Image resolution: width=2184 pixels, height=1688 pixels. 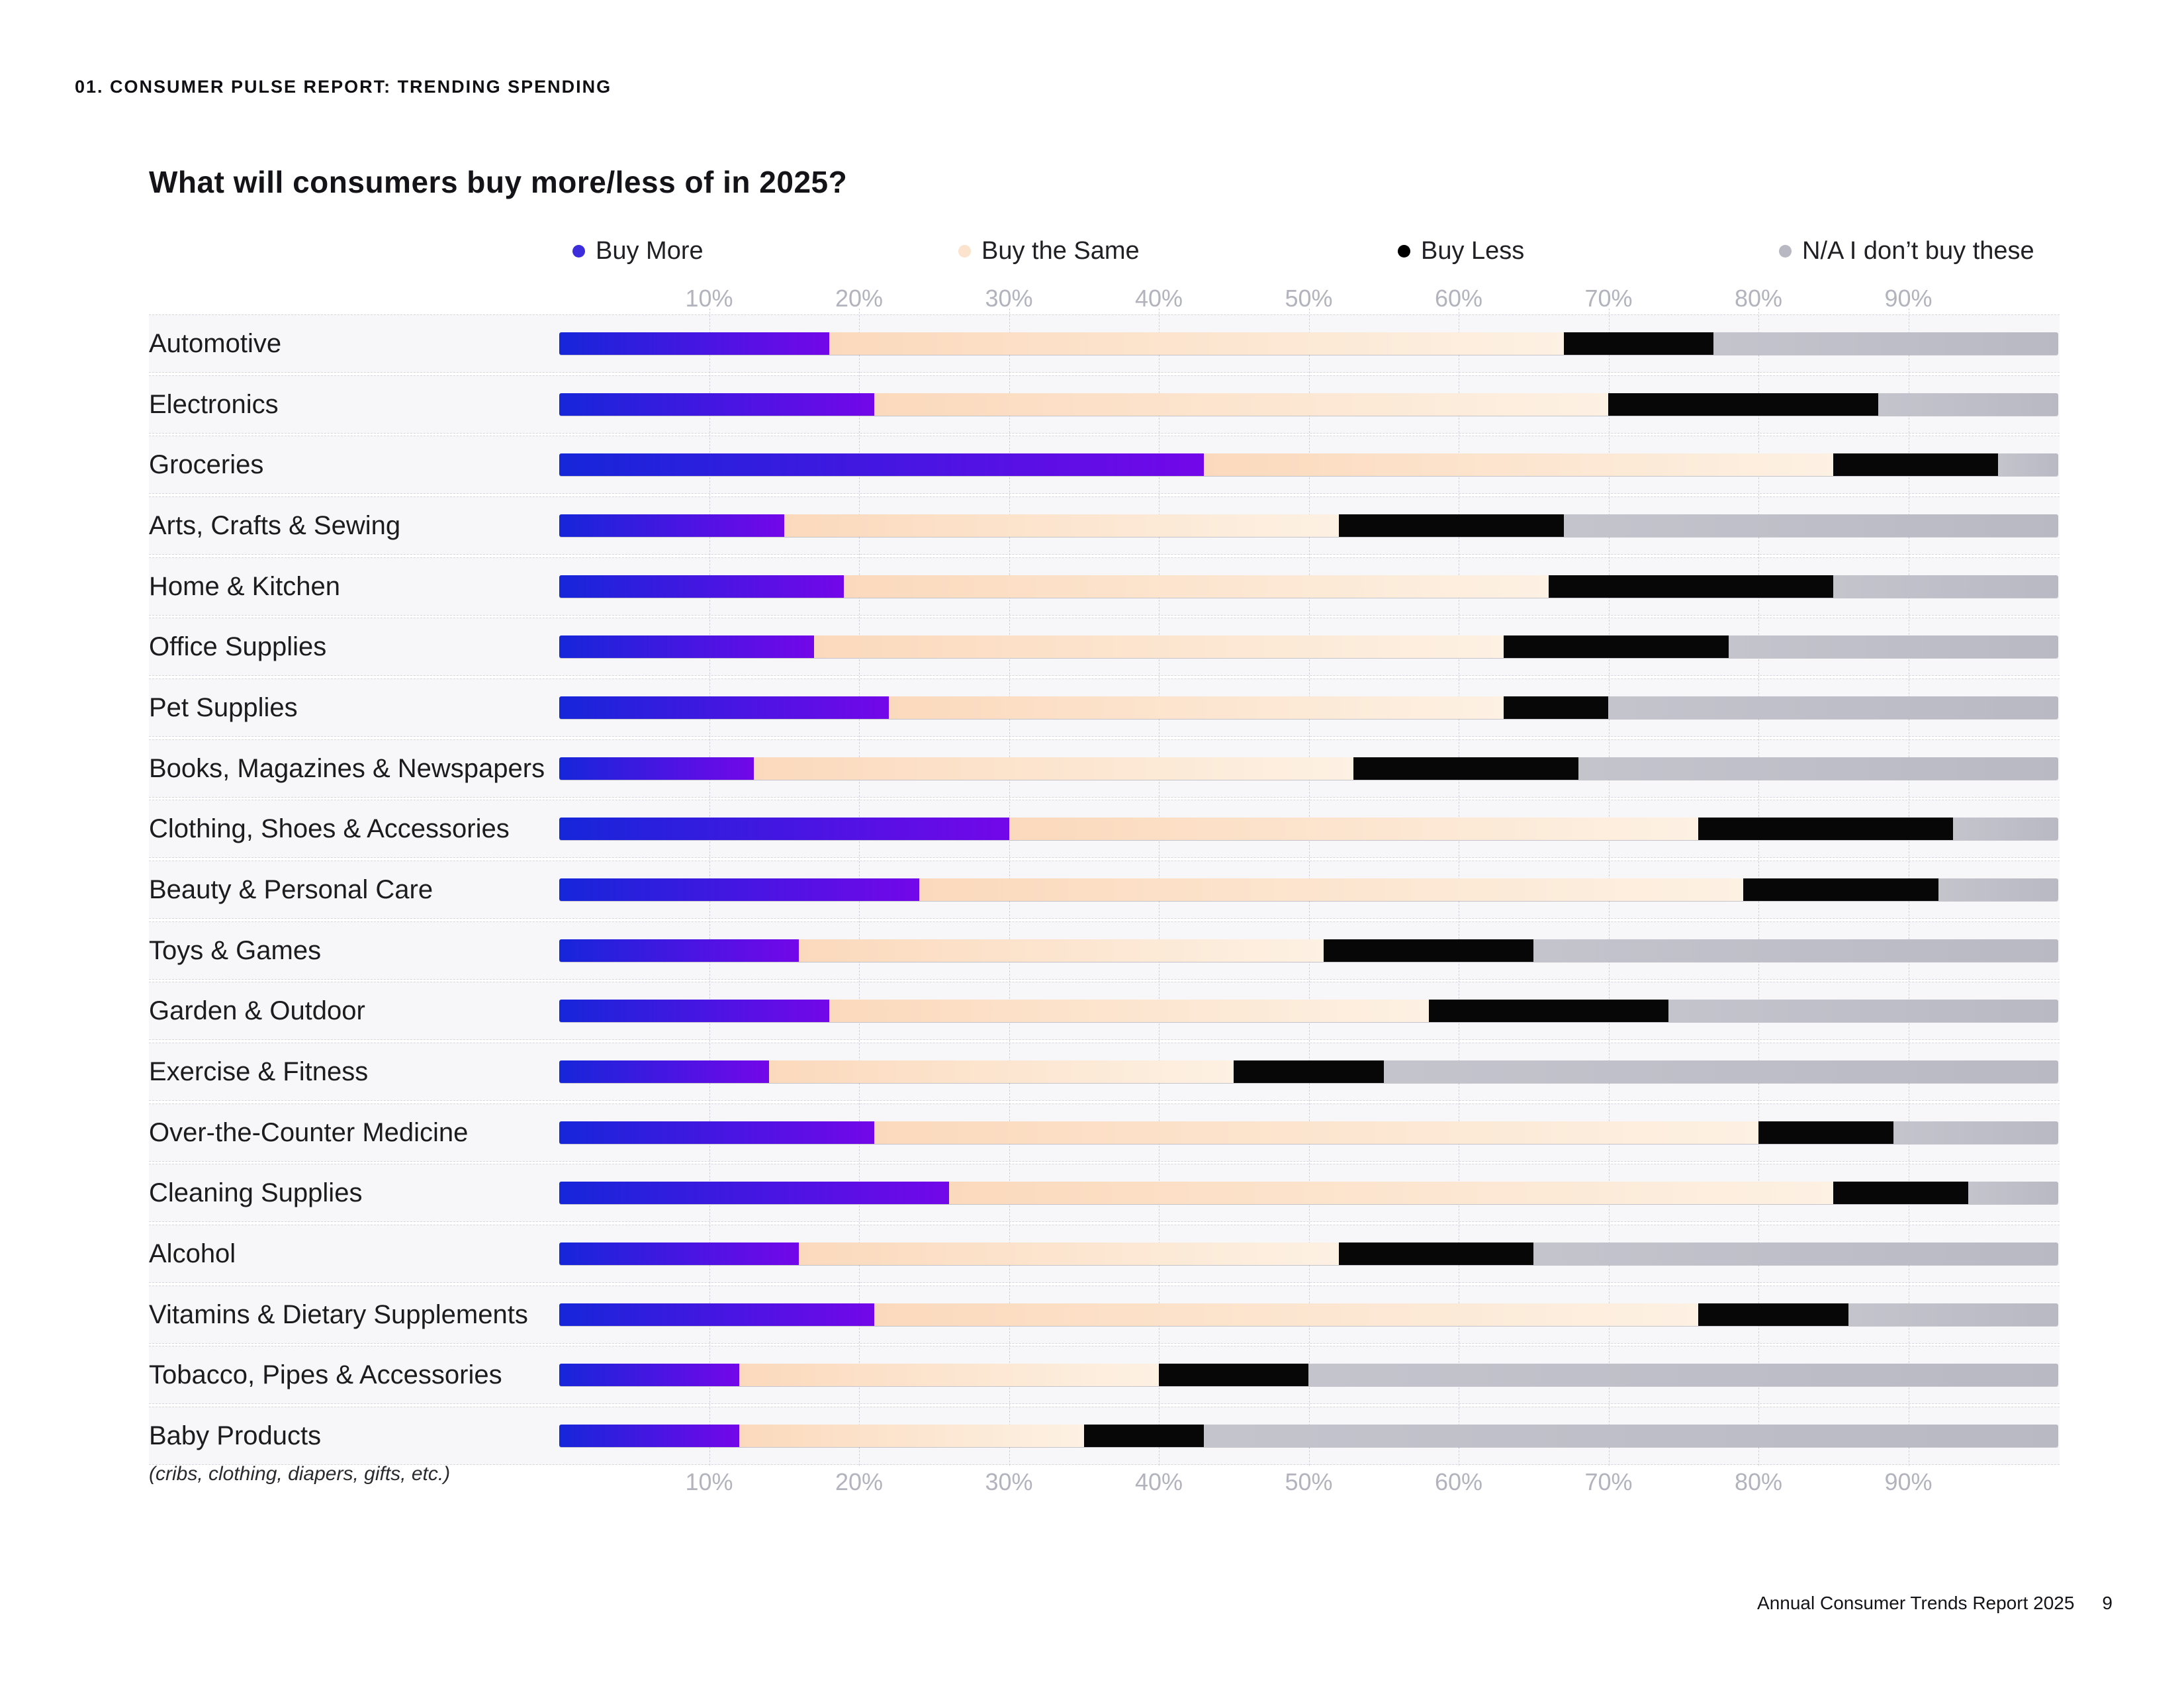 I want to click on category-row: Electronics, so click(x=1104, y=405).